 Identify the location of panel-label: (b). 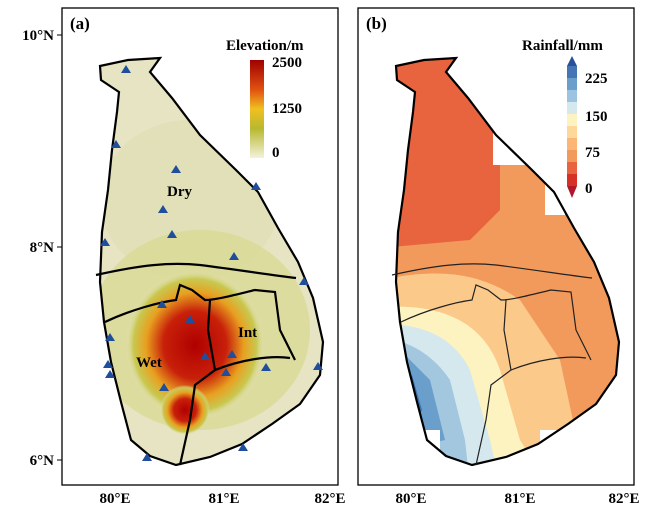
(376, 23).